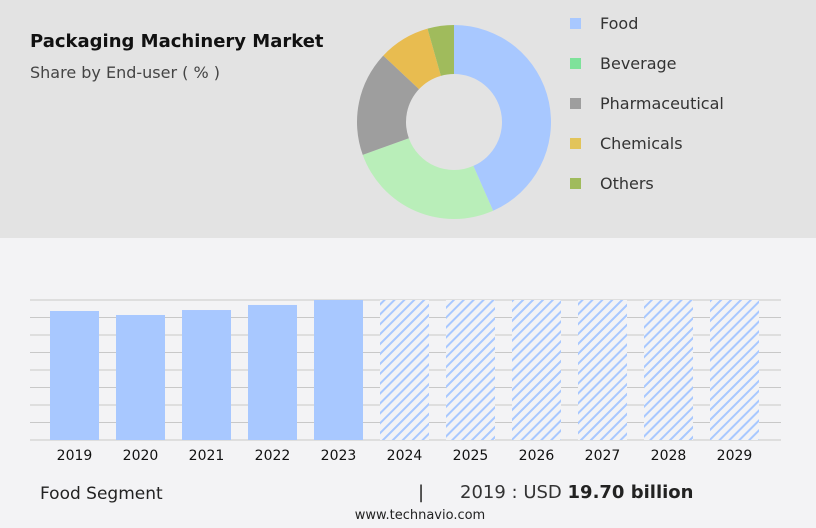 Image resolution: width=816 pixels, height=528 pixels. I want to click on donut-slice-pharmaceutical, so click(388, 105).